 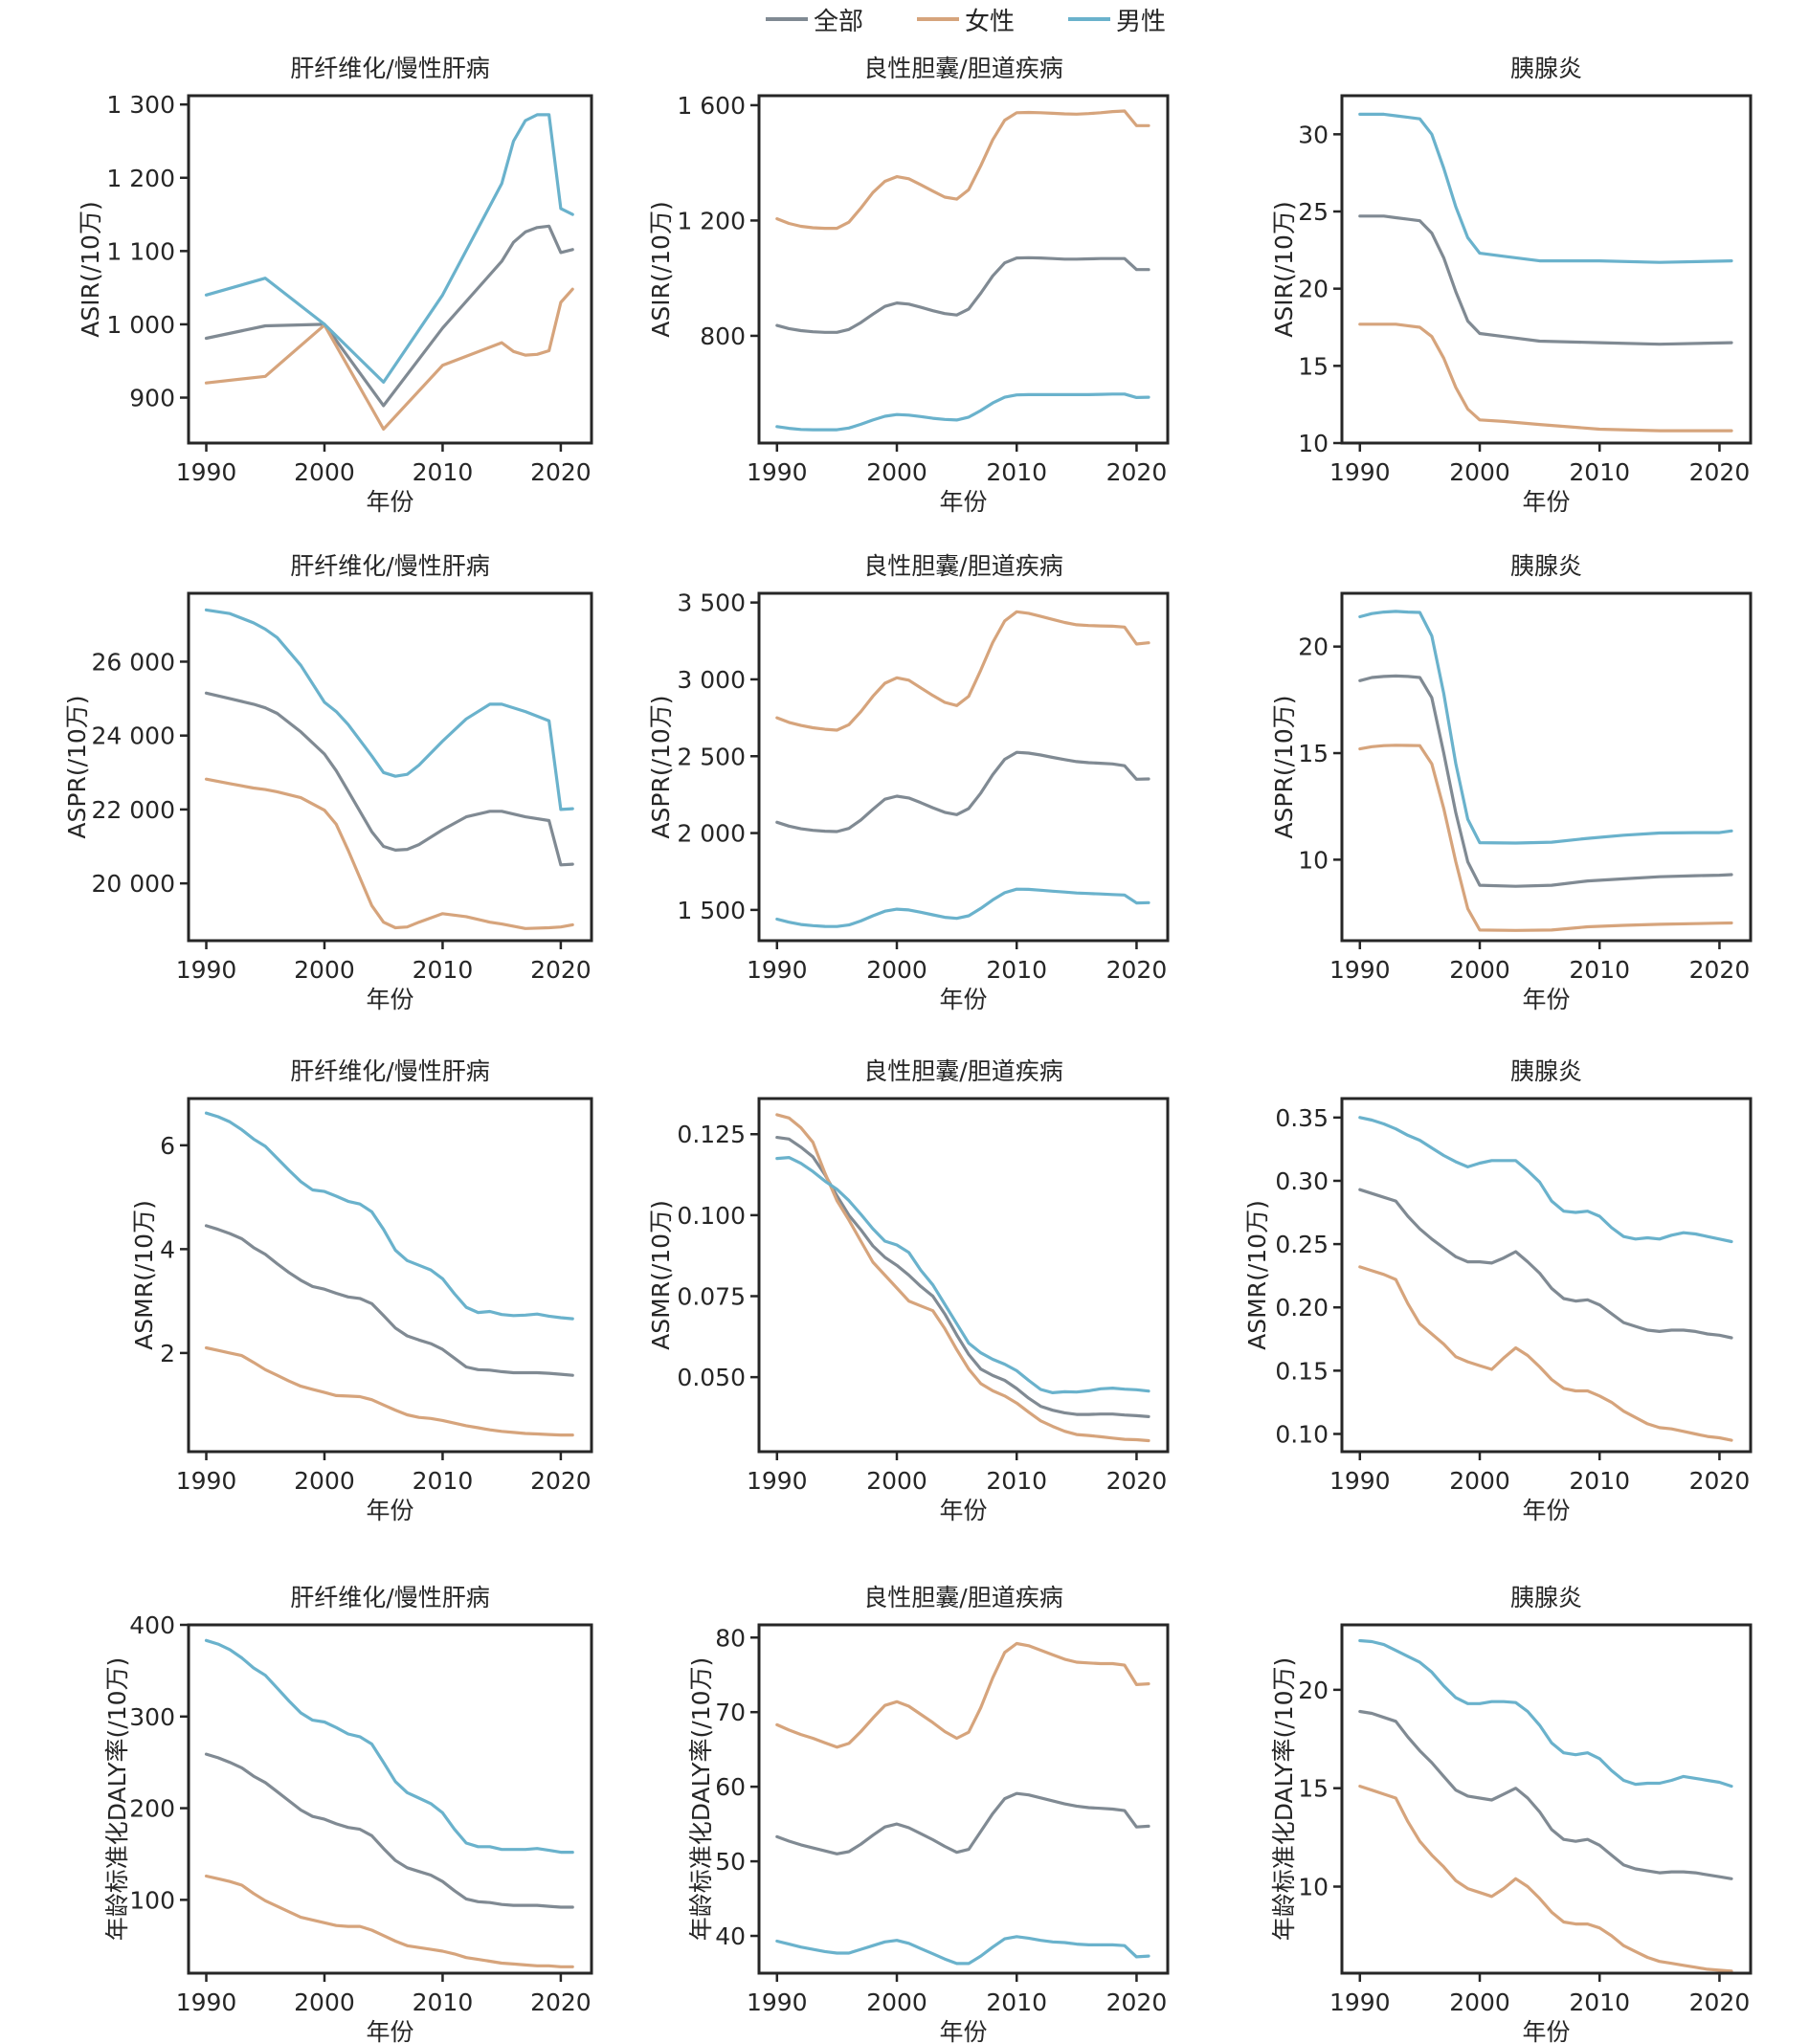 What do you see at coordinates (1302, 1118) in the screenshot?
I see `y-tick-label: 0.35` at bounding box center [1302, 1118].